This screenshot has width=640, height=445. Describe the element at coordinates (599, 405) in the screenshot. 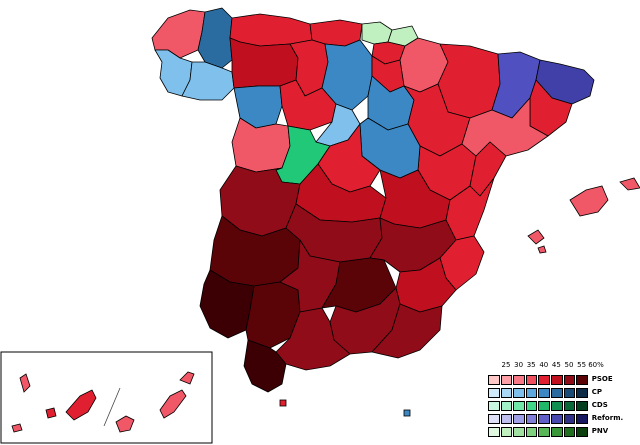

I see `legend-party-label: CDS` at that location.